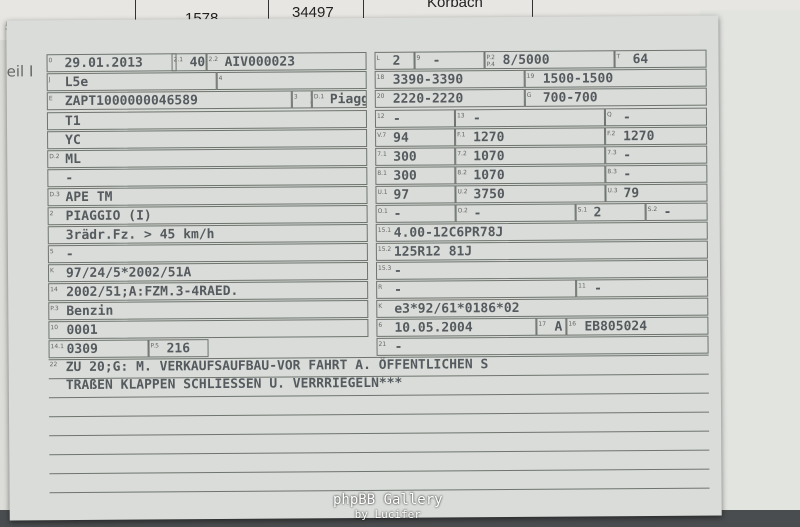 This screenshot has width=800, height=527. I want to click on field-cell: -, so click(207, 177).